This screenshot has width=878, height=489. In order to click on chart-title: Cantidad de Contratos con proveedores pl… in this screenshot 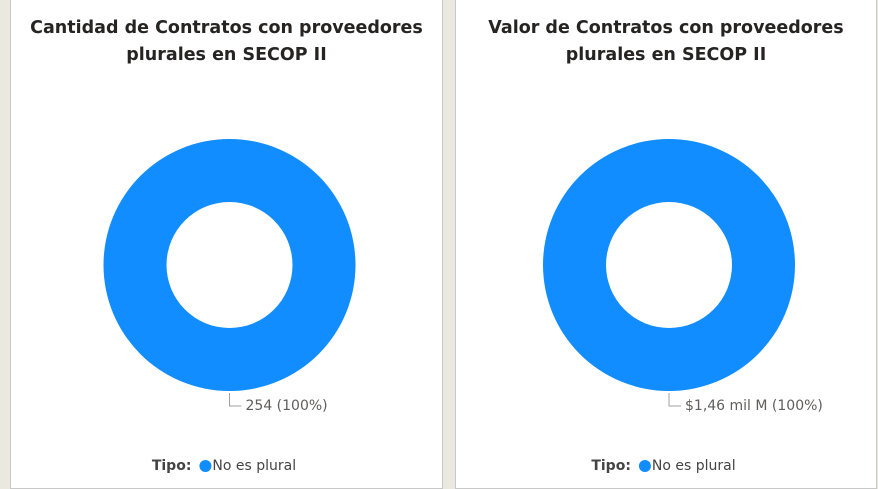, I will do `click(226, 41)`.